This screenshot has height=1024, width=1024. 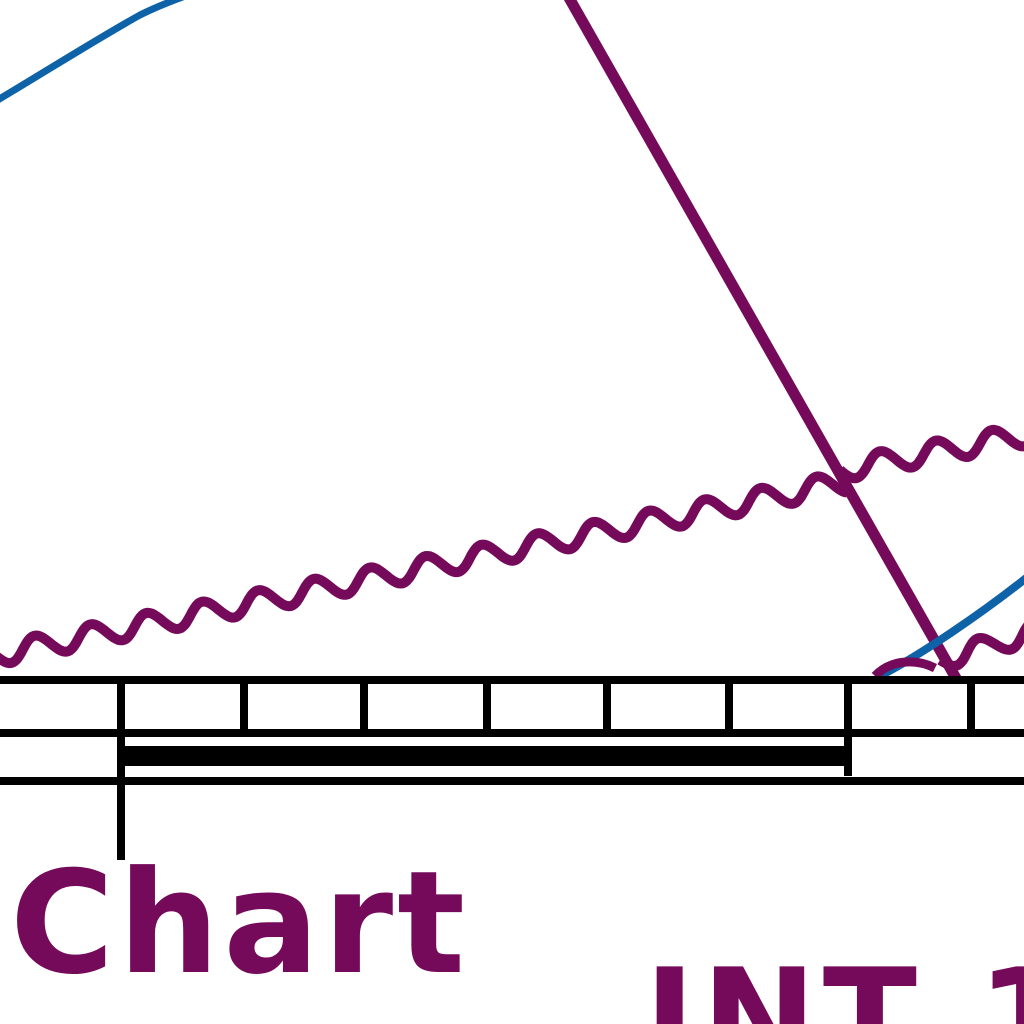 I want to click on scale-bar-ticks, so click(x=546, y=706).